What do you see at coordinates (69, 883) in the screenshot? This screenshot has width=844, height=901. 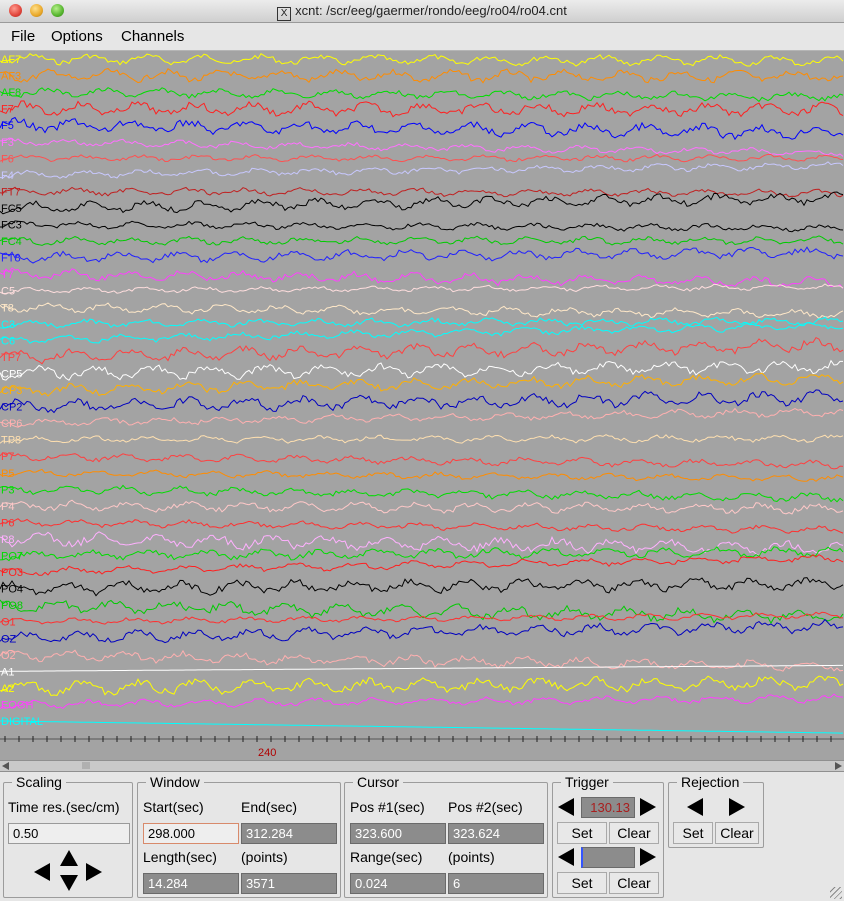 I see `scale-down-icon` at bounding box center [69, 883].